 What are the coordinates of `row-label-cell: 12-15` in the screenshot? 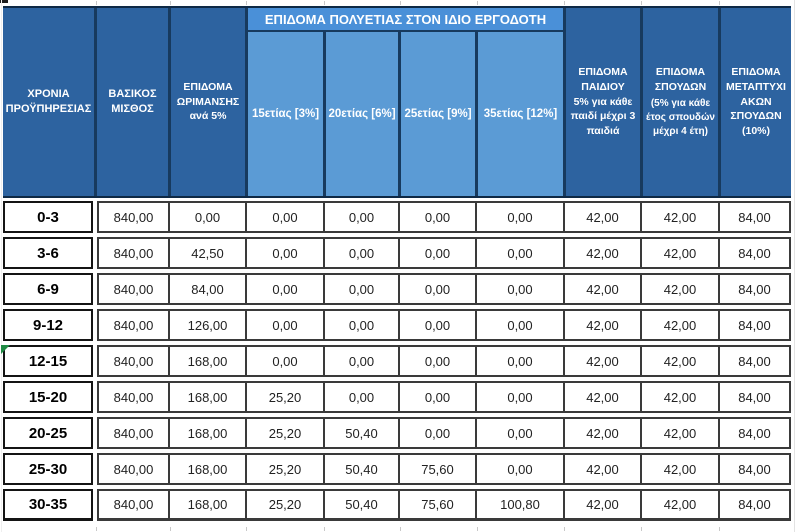 It's located at (48, 361).